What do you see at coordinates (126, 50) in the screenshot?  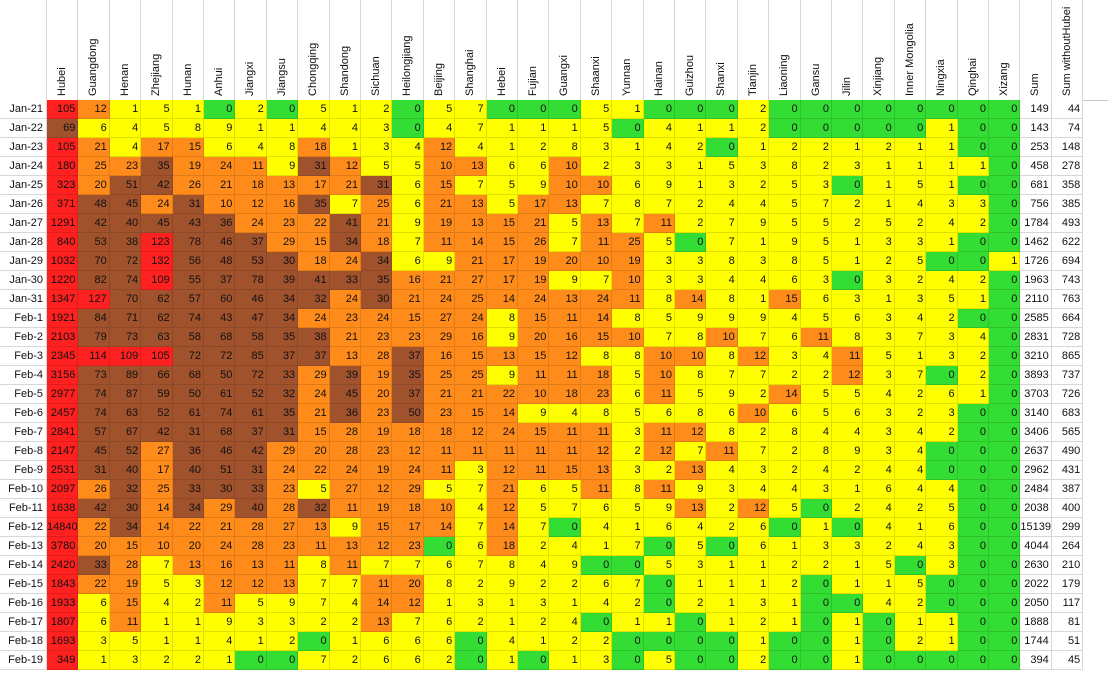 I see `column-header: Henan` at bounding box center [126, 50].